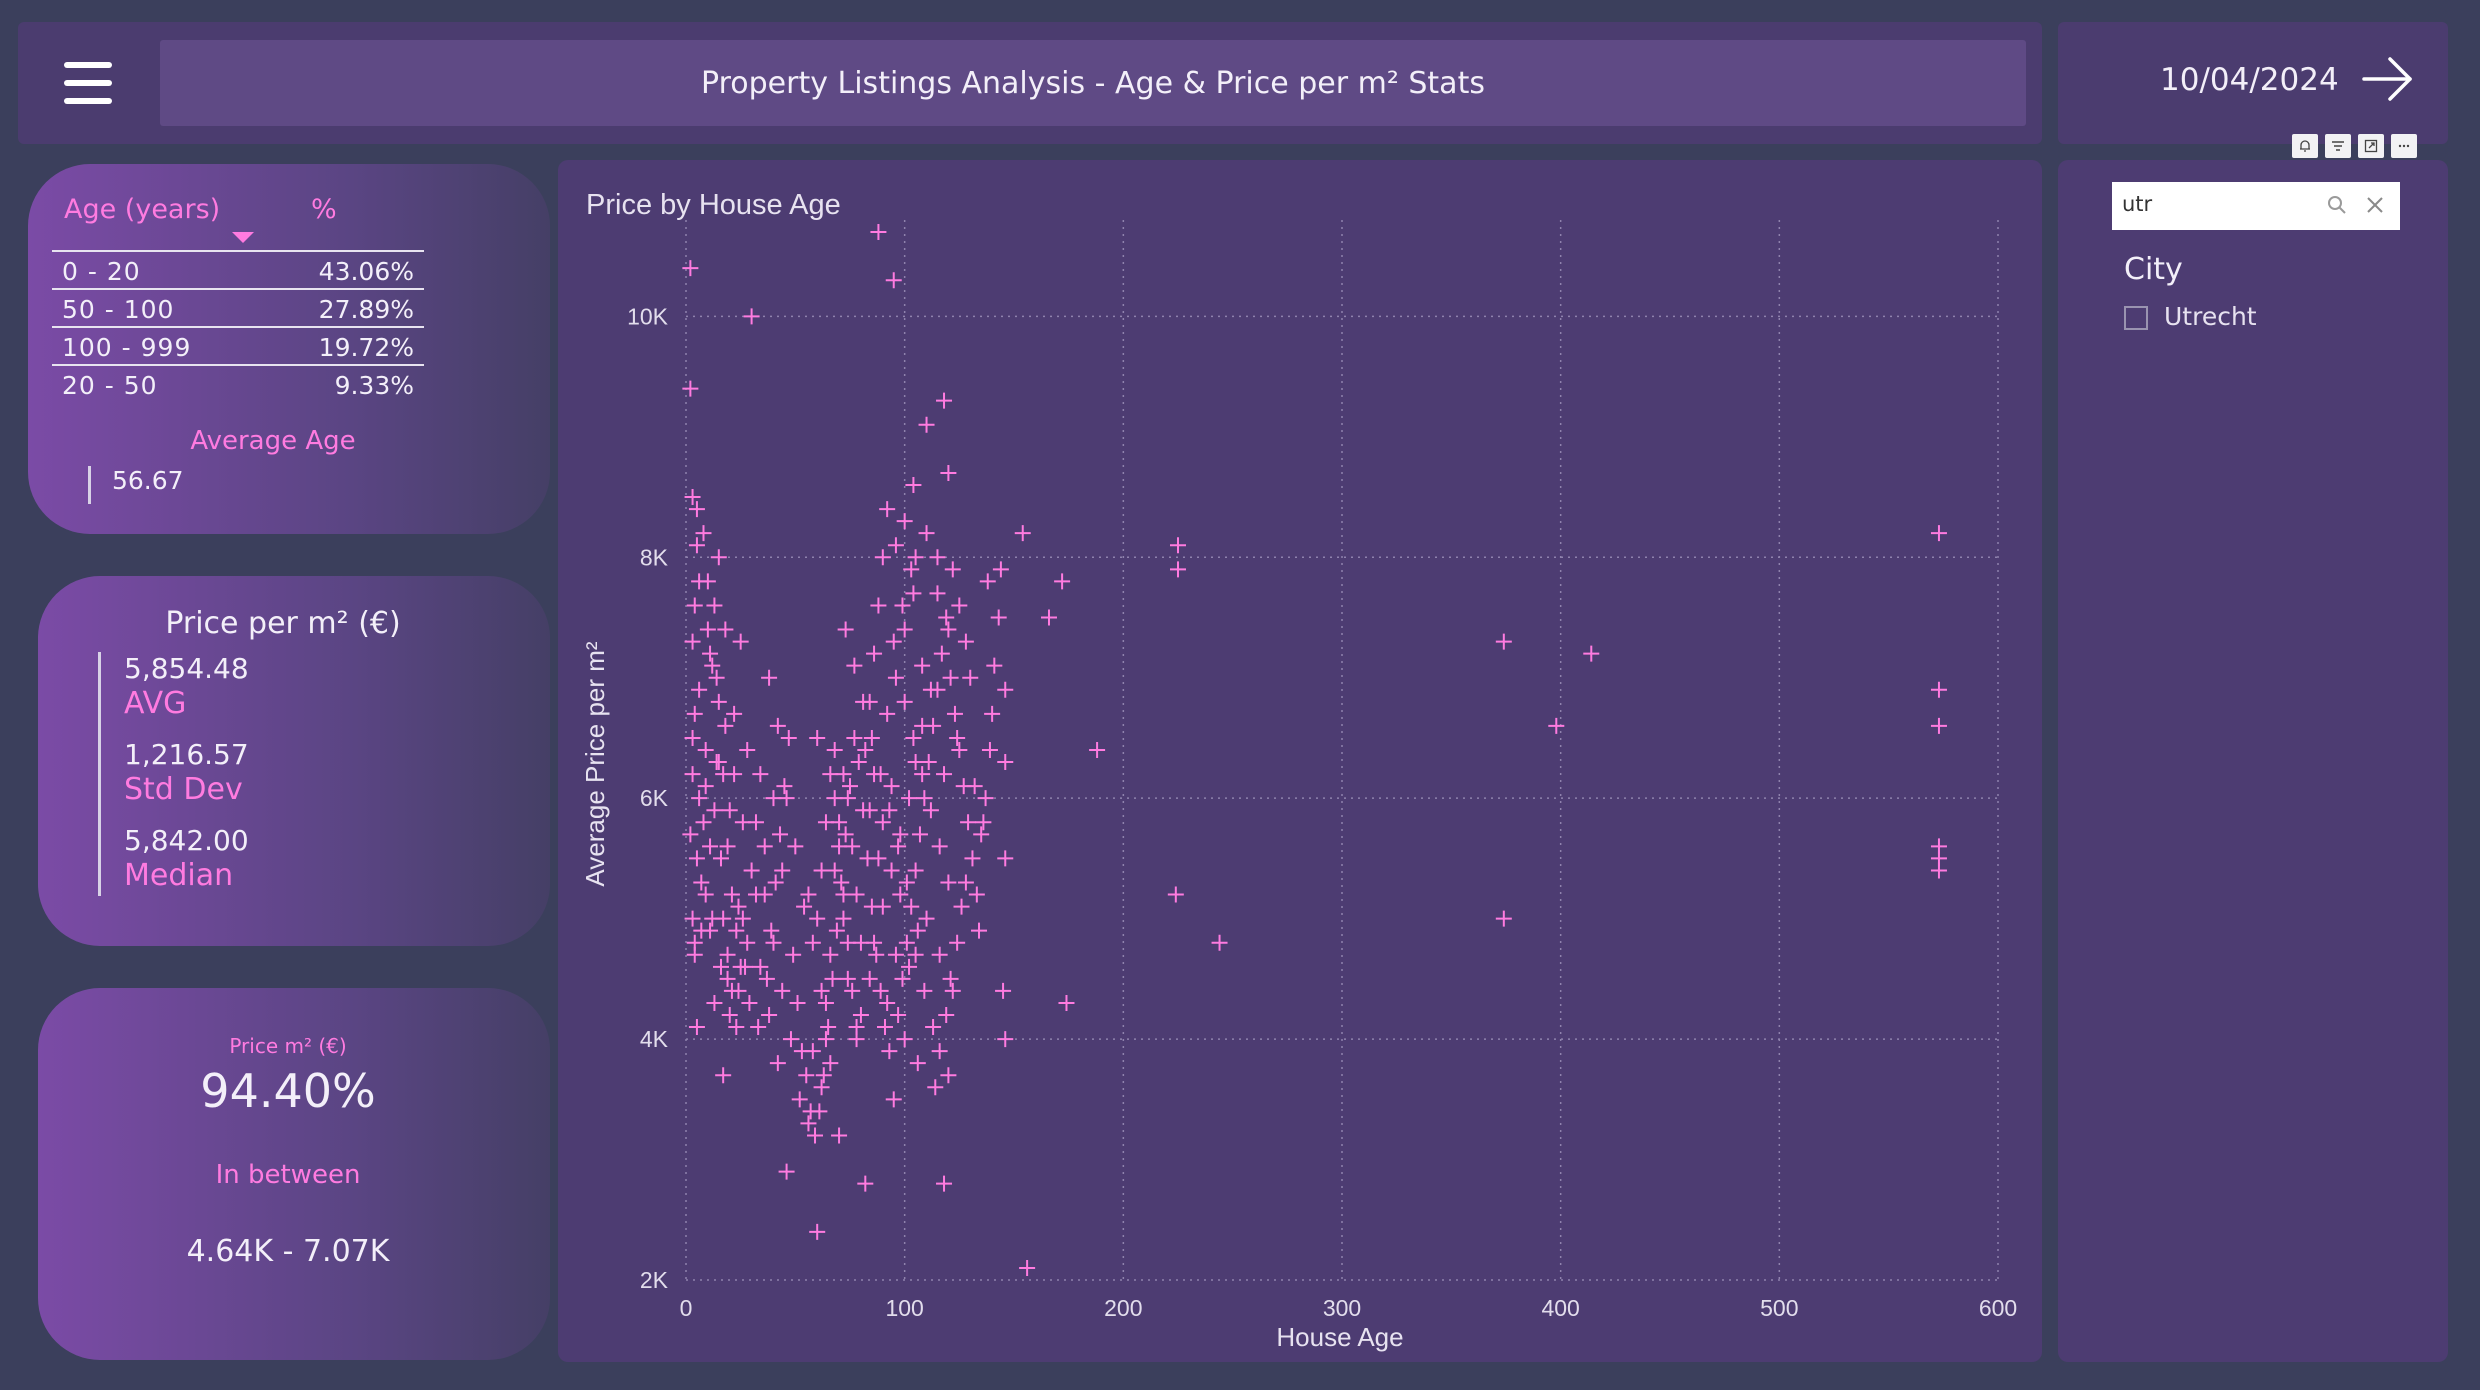 This screenshot has height=1390, width=2480. Describe the element at coordinates (2136, 318) in the screenshot. I see `utrecht-checkbox` at that location.